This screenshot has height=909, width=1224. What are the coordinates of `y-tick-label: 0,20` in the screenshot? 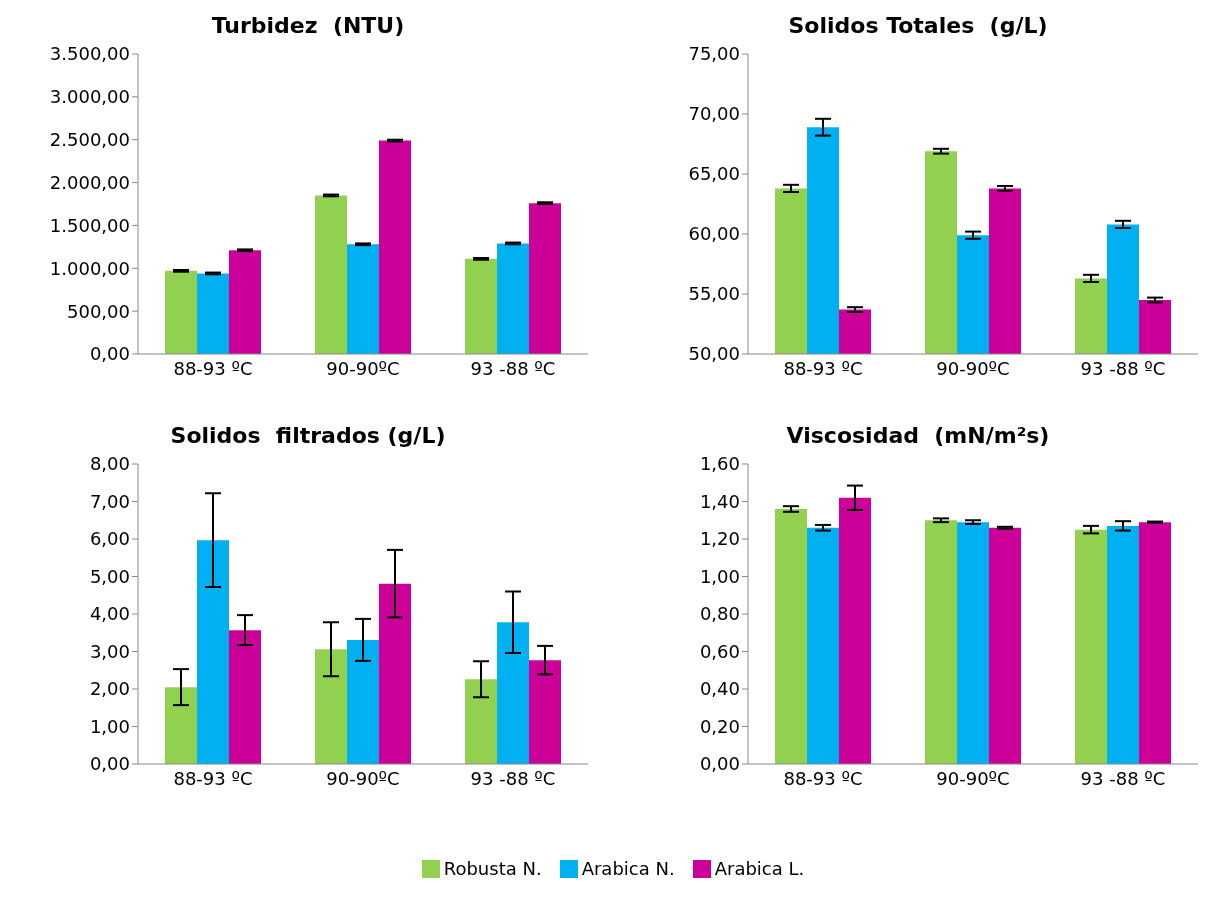 It's located at (719, 726).